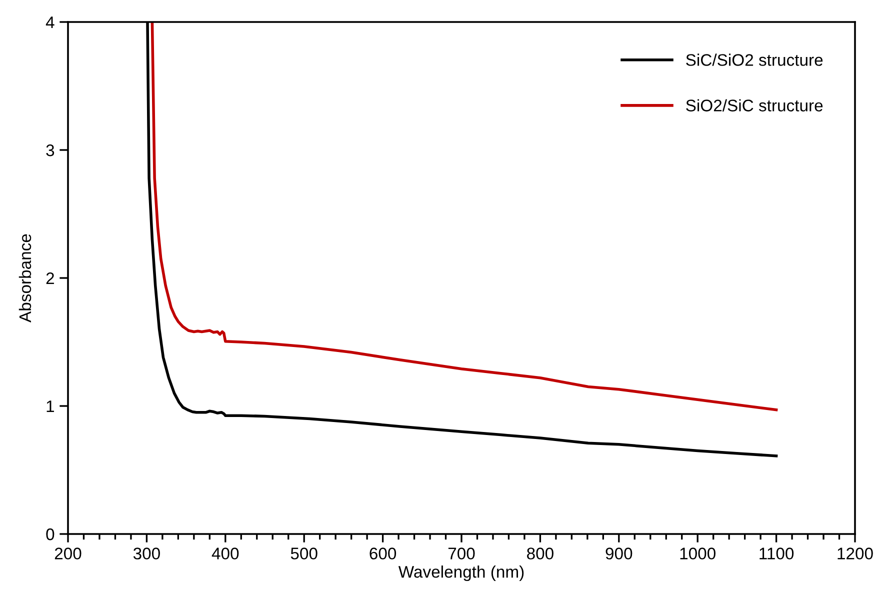 Image resolution: width=874 pixels, height=602 pixels. What do you see at coordinates (50, 278) in the screenshot?
I see `y-tick-label: 2` at bounding box center [50, 278].